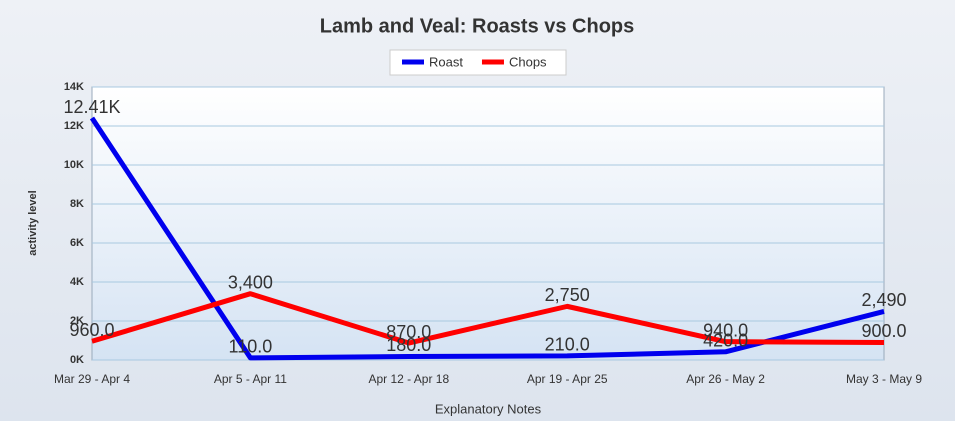  What do you see at coordinates (74, 126) in the screenshot?
I see `y-tick-label: 12K` at bounding box center [74, 126].